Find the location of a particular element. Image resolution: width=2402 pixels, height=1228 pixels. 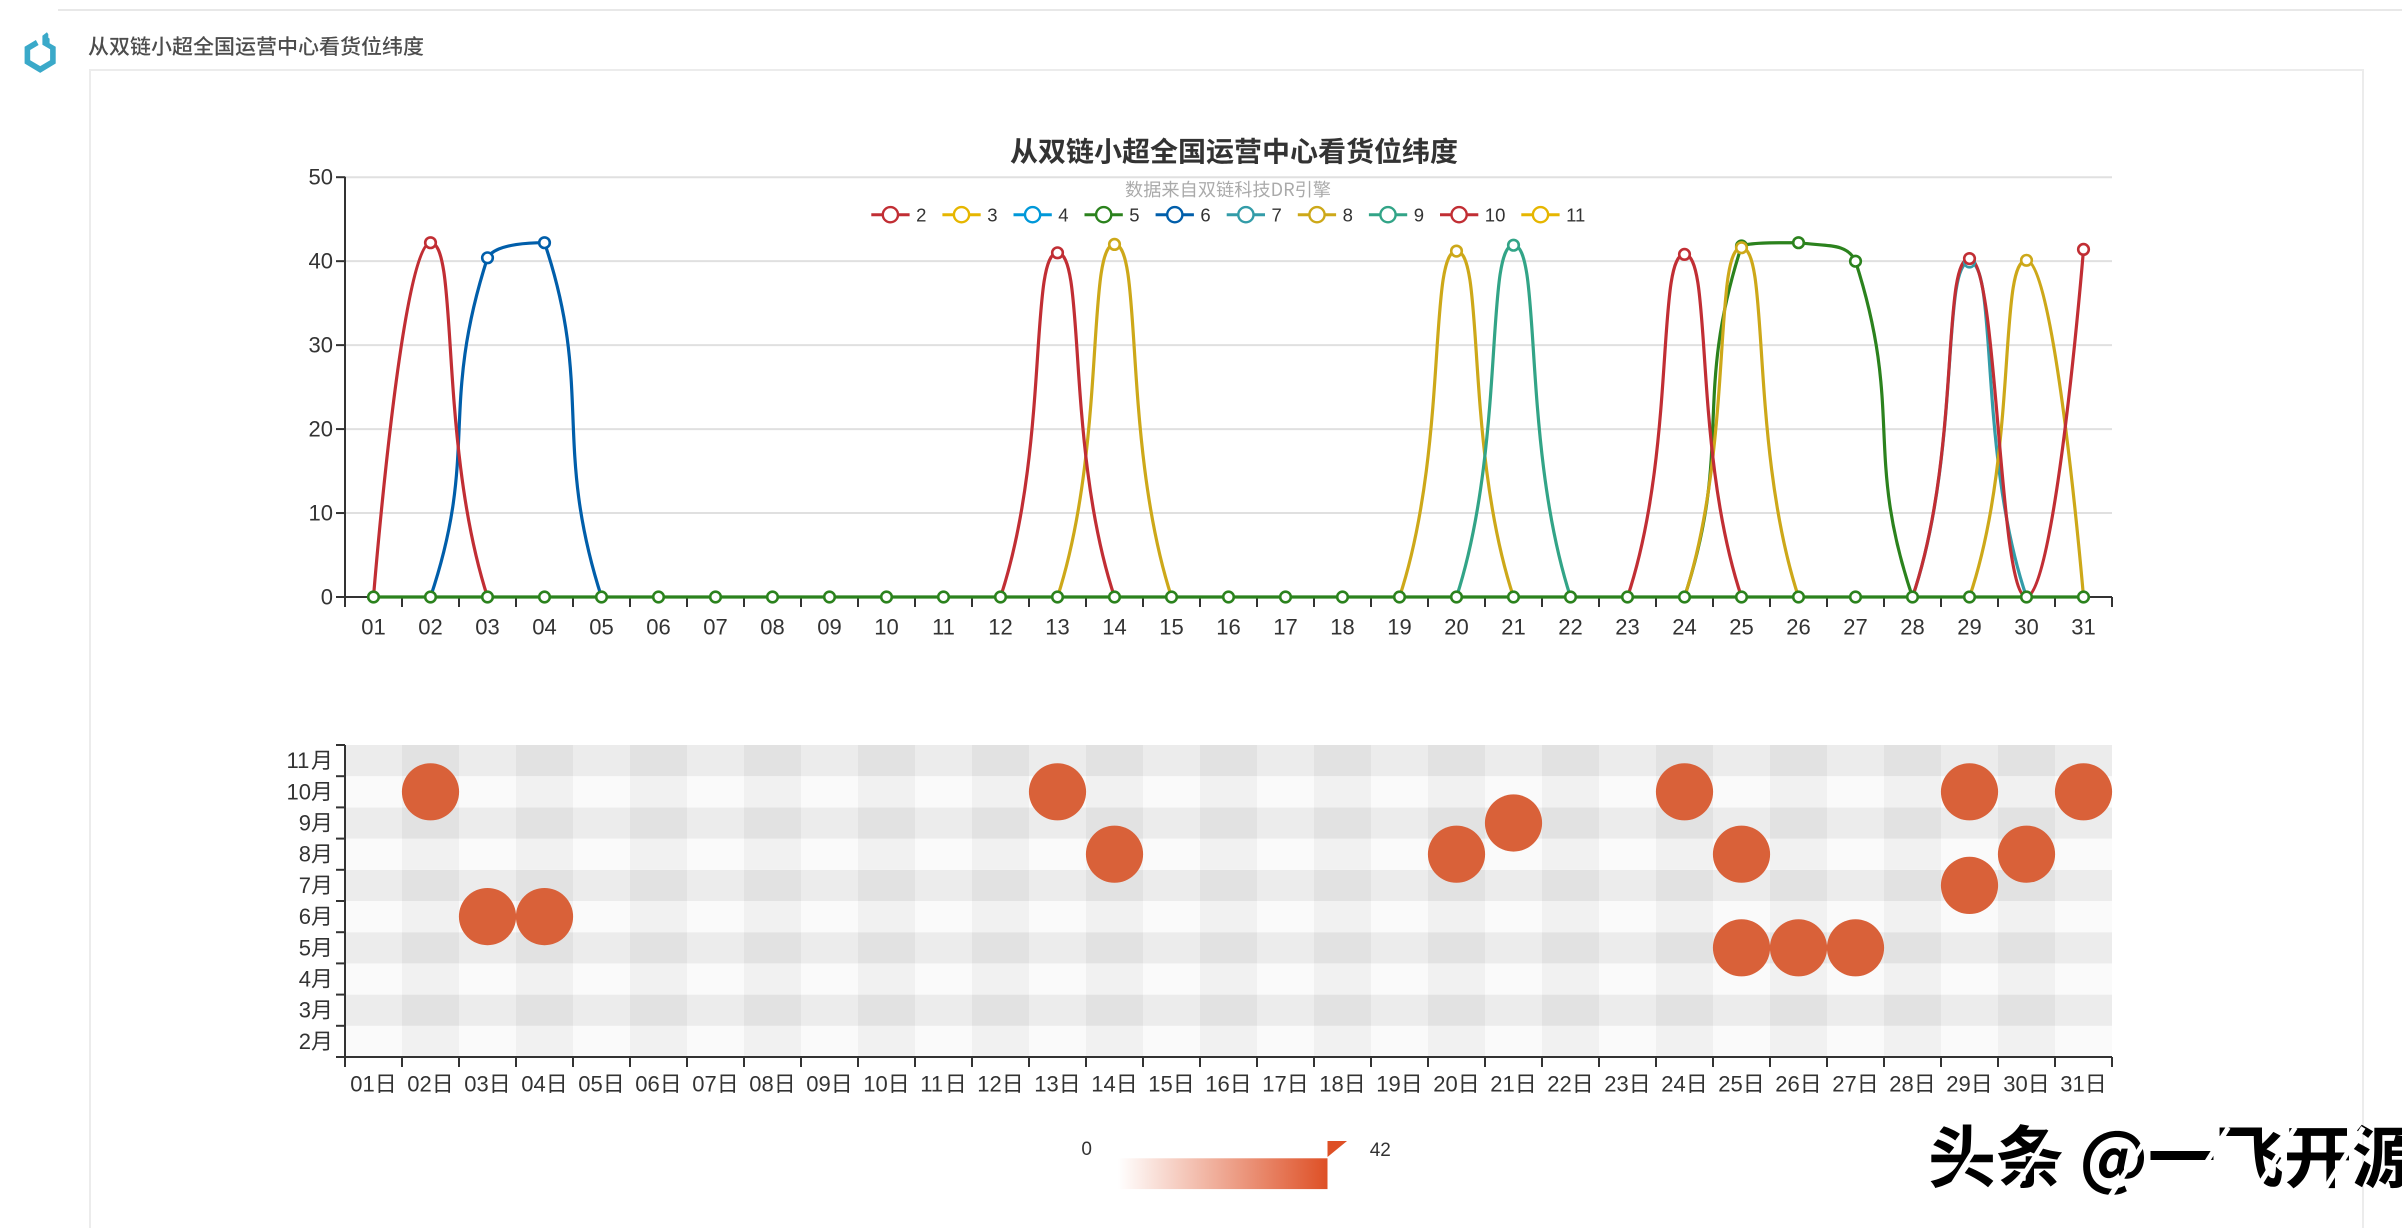

svg-text: 40 is located at coordinates (321, 261).